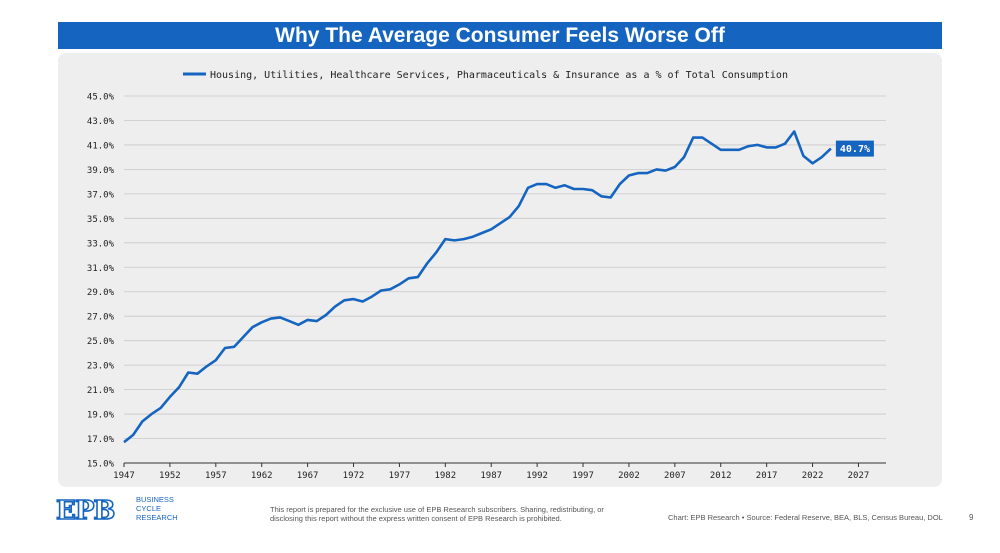  What do you see at coordinates (101, 269) in the screenshot?
I see `y-tick-label: 31.0%` at bounding box center [101, 269].